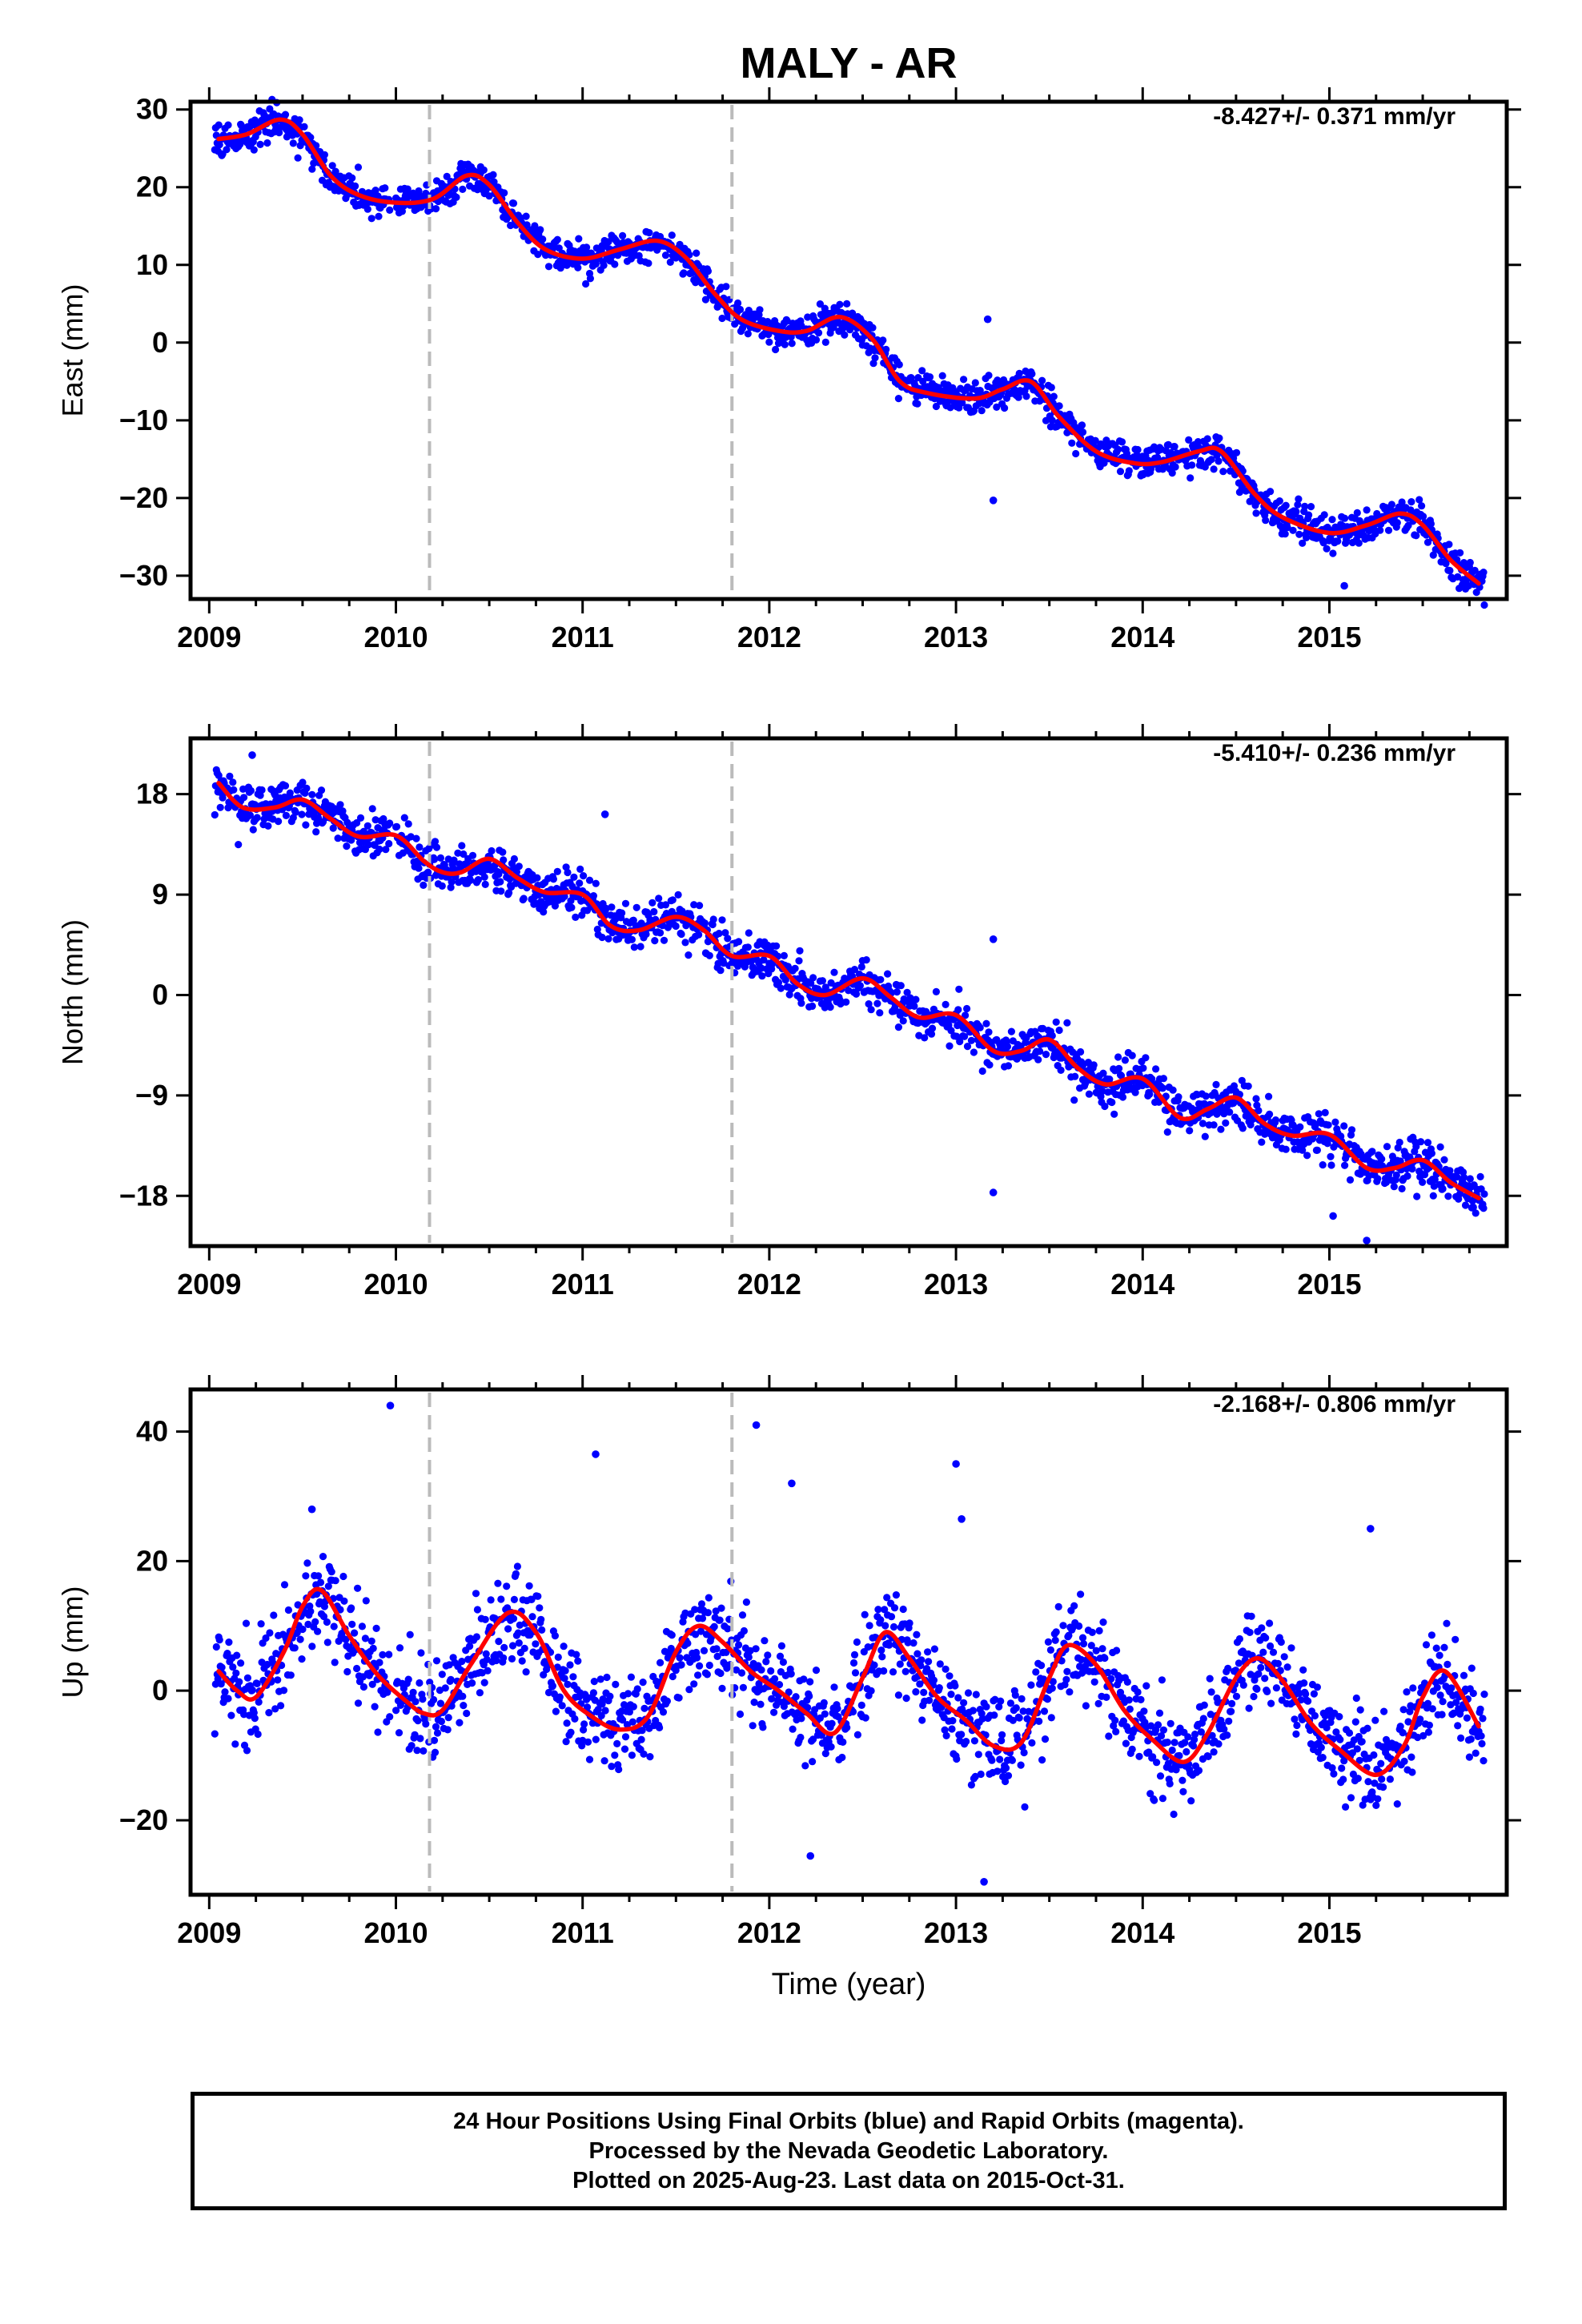  Describe the element at coordinates (160, 994) in the screenshot. I see `y-tick-label: 0` at that location.